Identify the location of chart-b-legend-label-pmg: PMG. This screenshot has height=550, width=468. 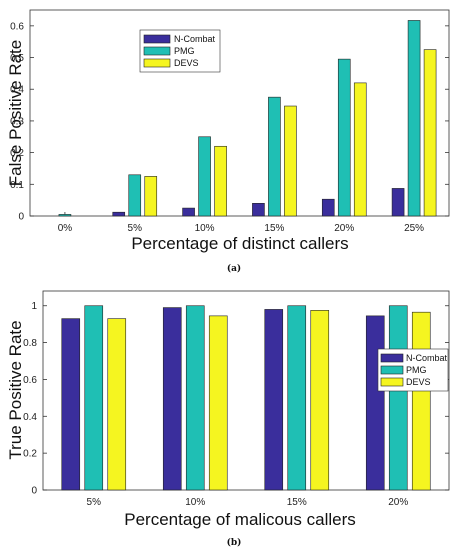
(416, 370).